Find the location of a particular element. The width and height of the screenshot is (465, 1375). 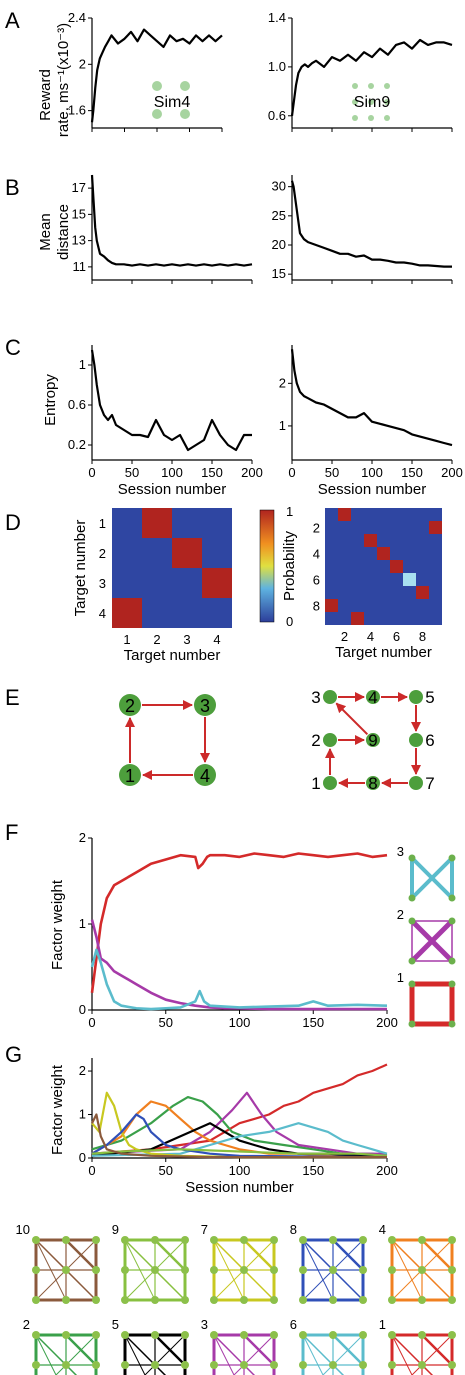

g-thumb-2-edge is located at coordinates (81, 1350).